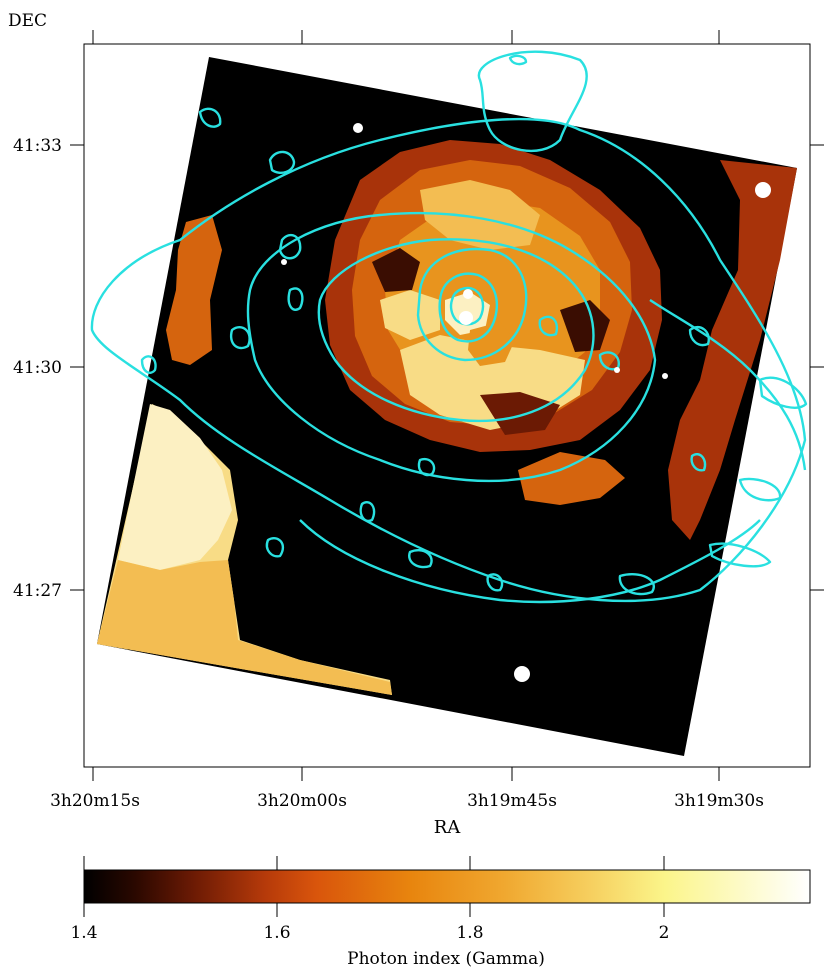  Describe the element at coordinates (530, 561) in the screenshot. I see `contour-south-arc` at that location.